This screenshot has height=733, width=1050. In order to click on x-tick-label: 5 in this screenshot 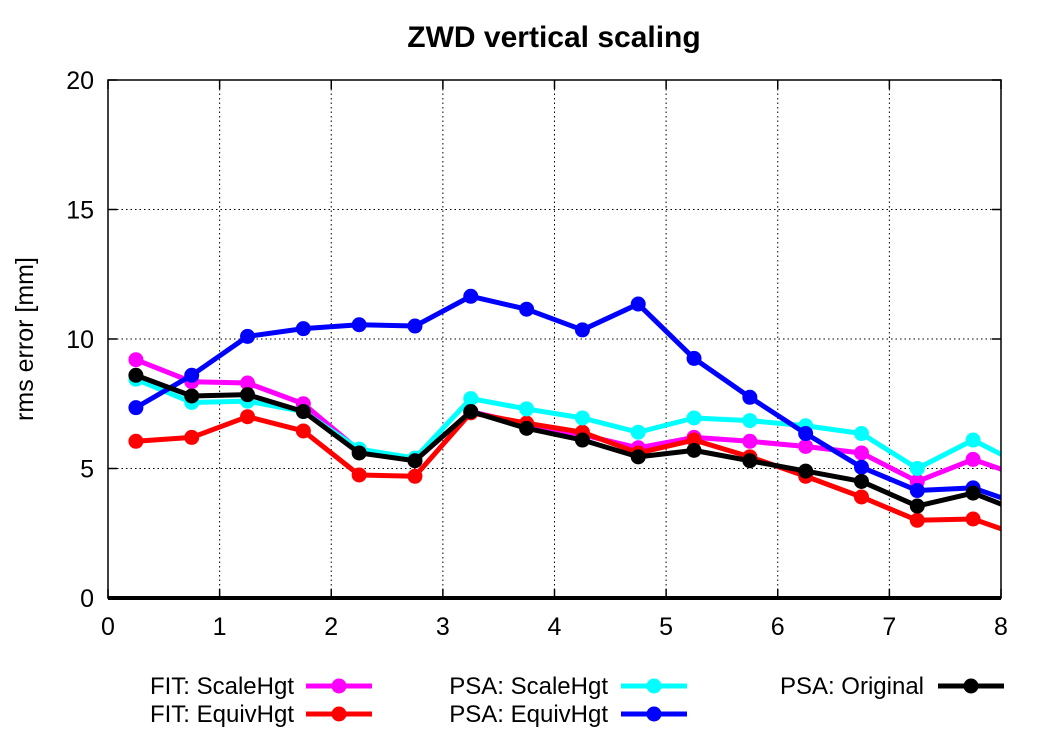, I will do `click(666, 627)`.